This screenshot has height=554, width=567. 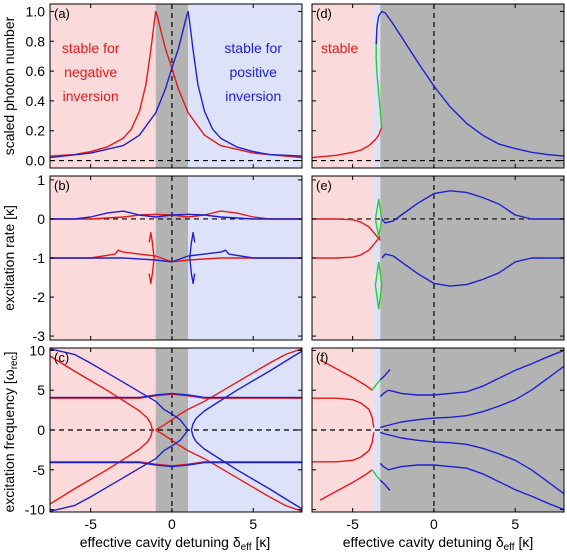 I want to click on panel-d: stable (d), so click(x=438, y=86).